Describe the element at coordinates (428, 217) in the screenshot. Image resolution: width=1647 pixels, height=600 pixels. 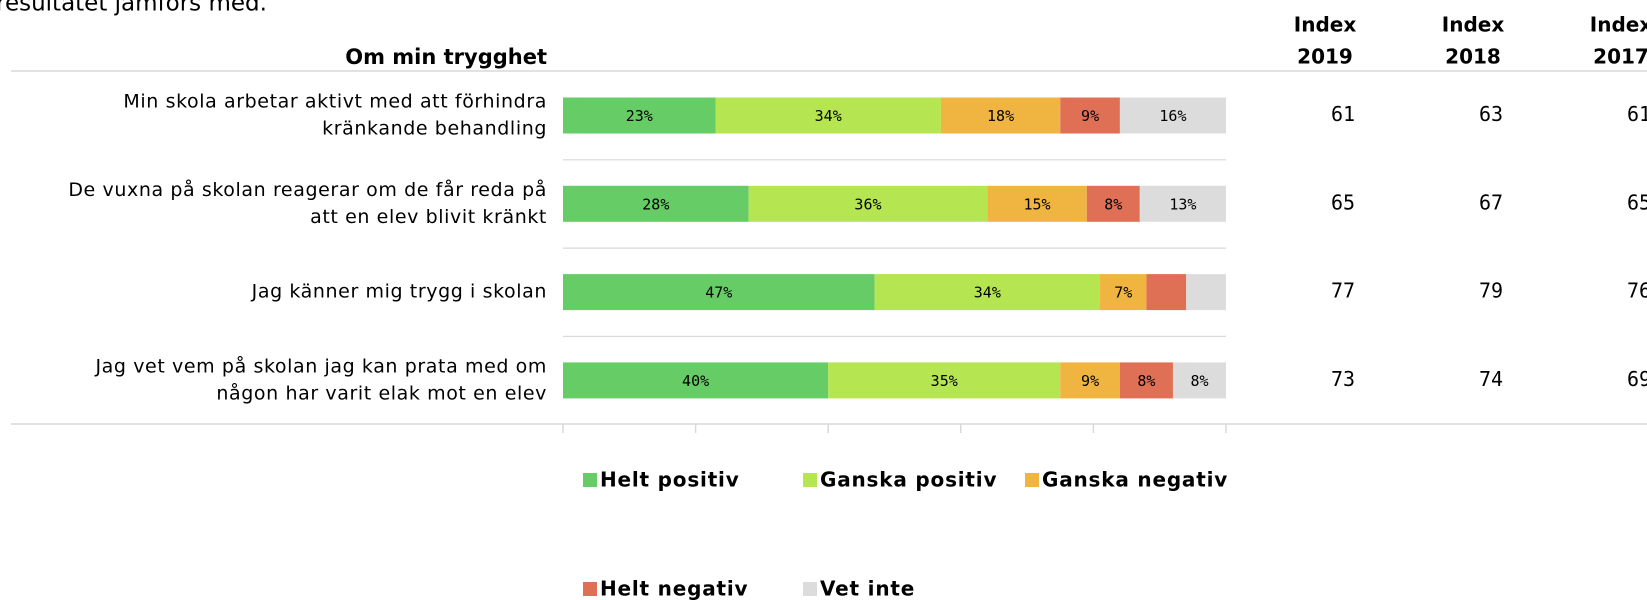
I see `category-label: att en elev blivit kränkt` at that location.